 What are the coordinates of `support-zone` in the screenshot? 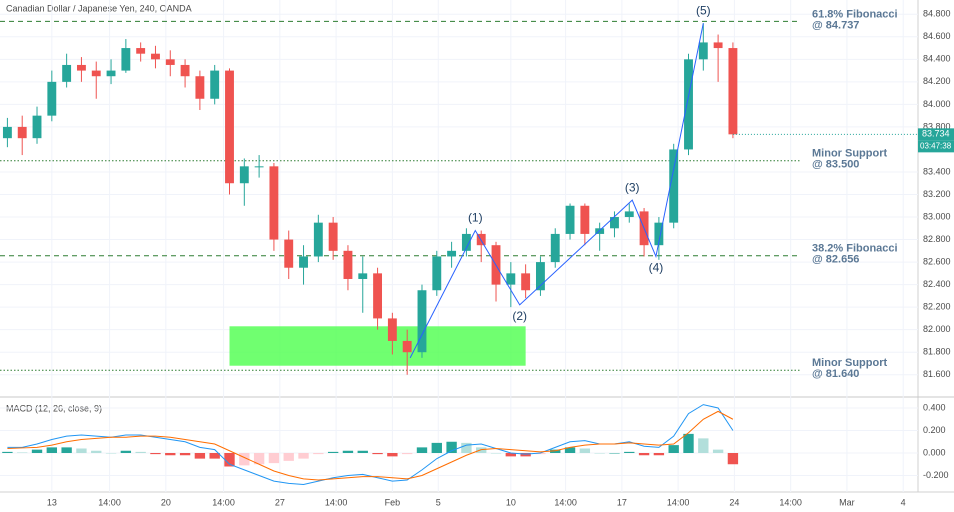 It's located at (377, 346).